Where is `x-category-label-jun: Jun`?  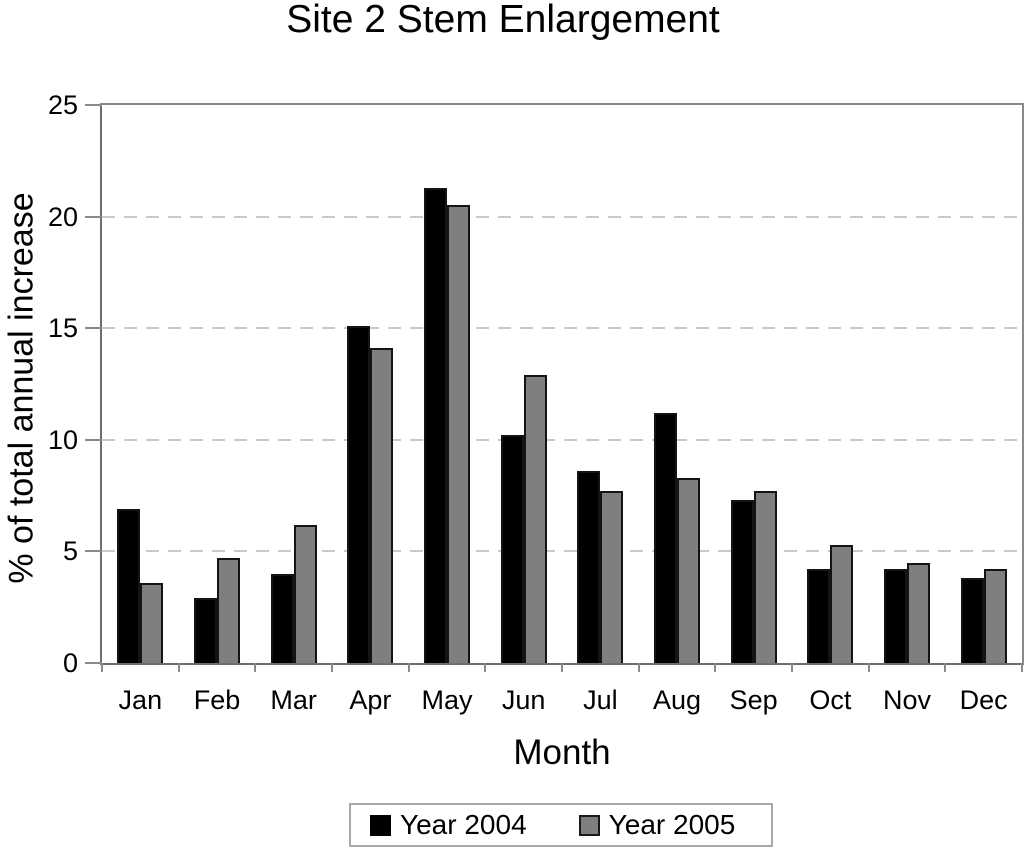
x-category-label-jun: Jun is located at coordinates (523, 700).